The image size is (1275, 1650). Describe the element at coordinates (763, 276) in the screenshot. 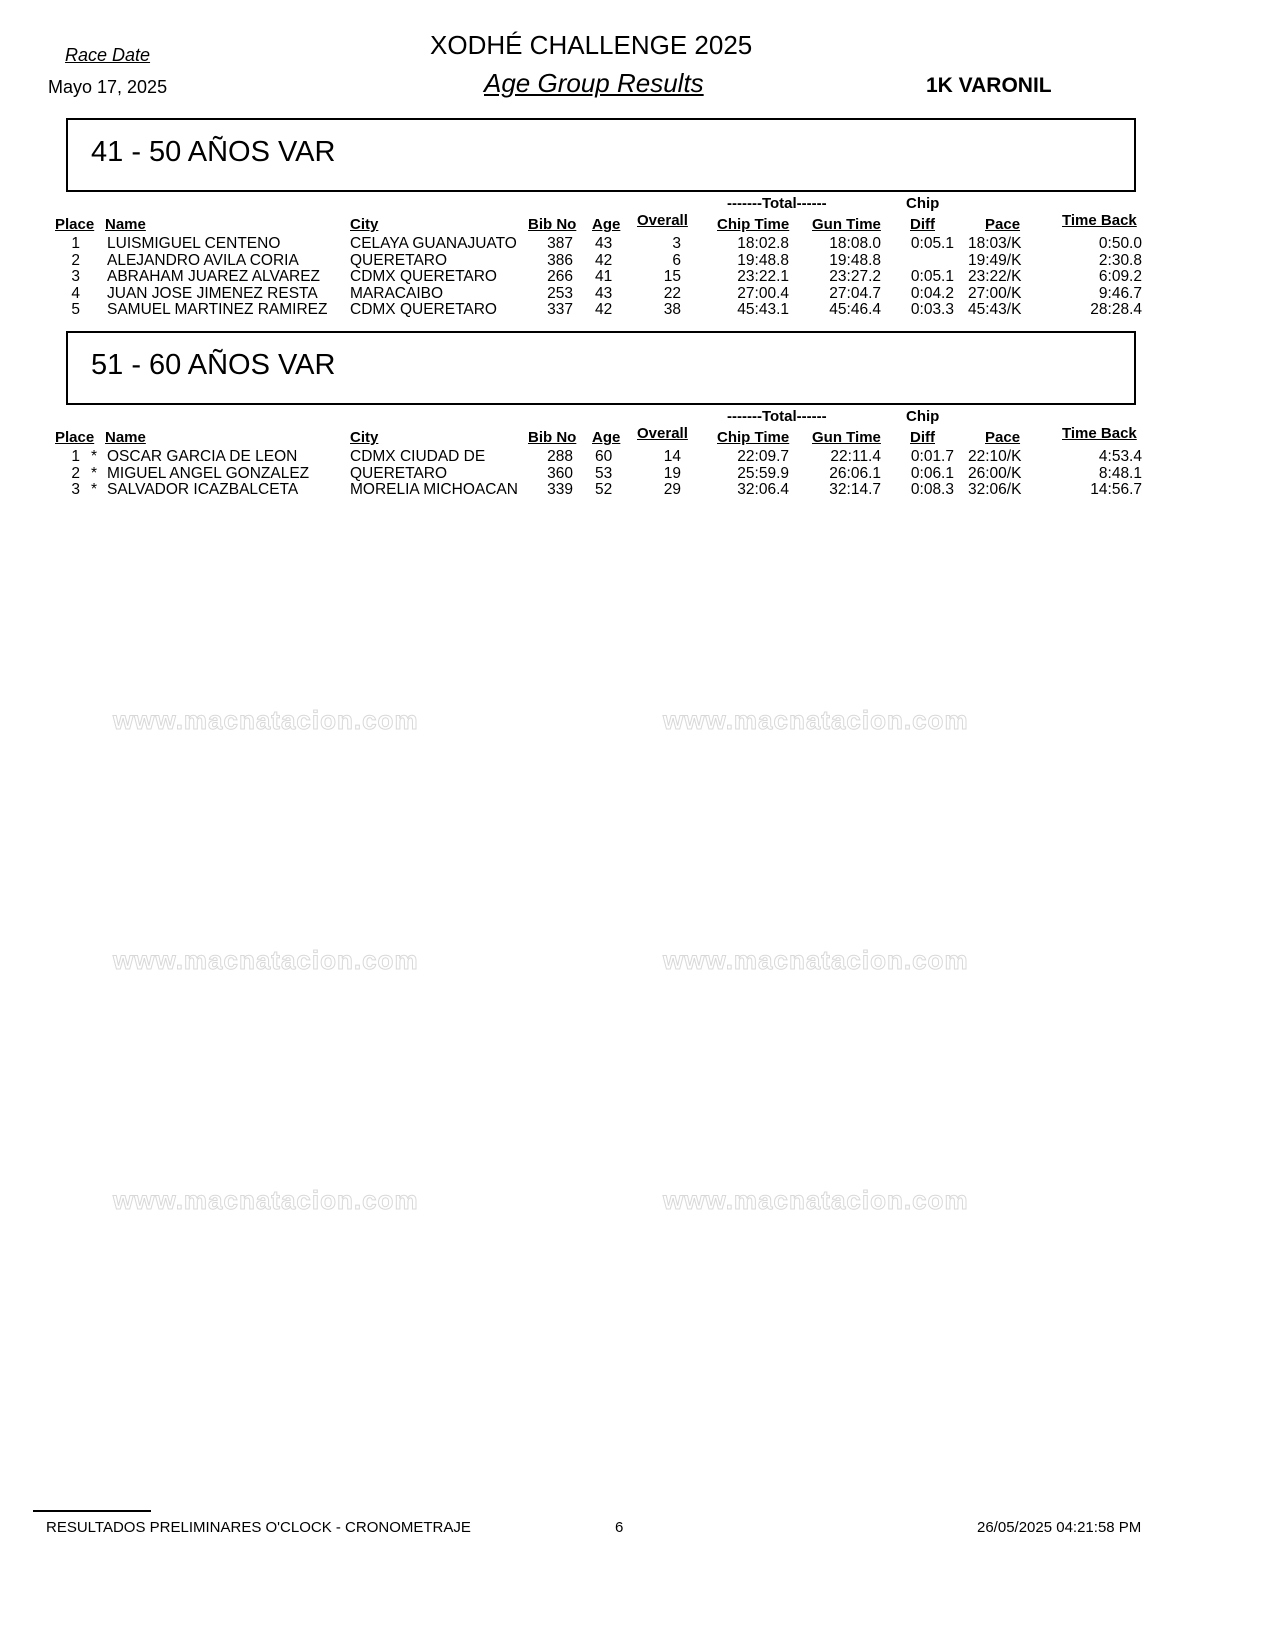

I see `cell-chip-time: 23:22.1` at that location.